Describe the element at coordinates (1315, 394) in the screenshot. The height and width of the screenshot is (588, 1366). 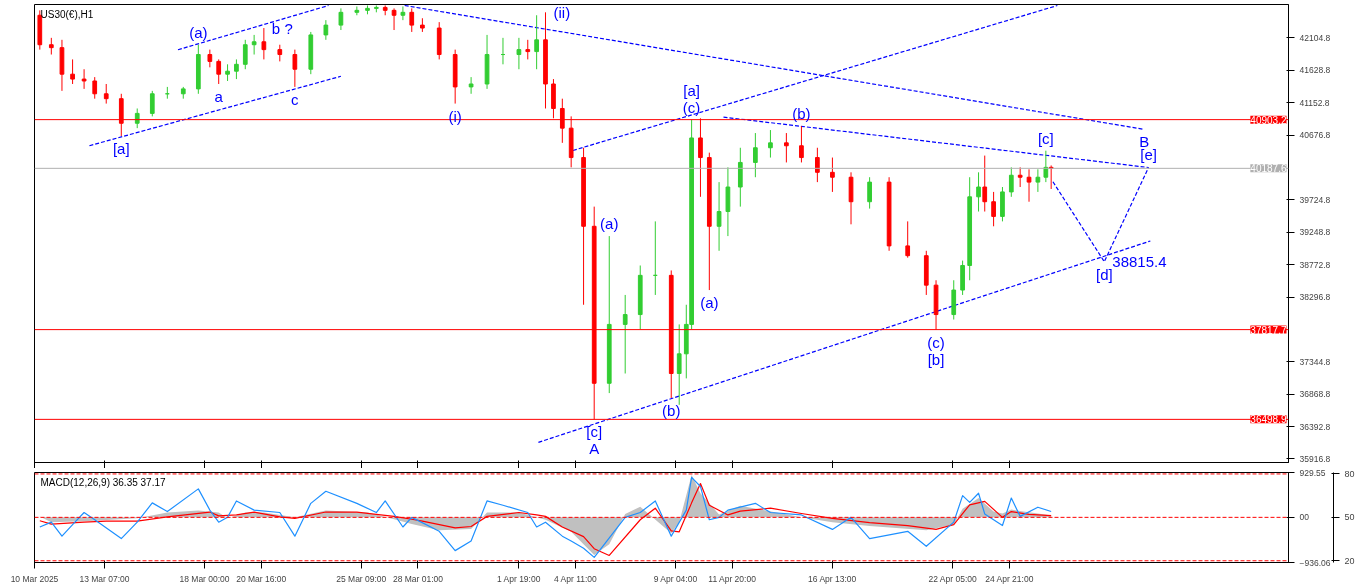
I see `y-tick-label: 36868.8` at that location.